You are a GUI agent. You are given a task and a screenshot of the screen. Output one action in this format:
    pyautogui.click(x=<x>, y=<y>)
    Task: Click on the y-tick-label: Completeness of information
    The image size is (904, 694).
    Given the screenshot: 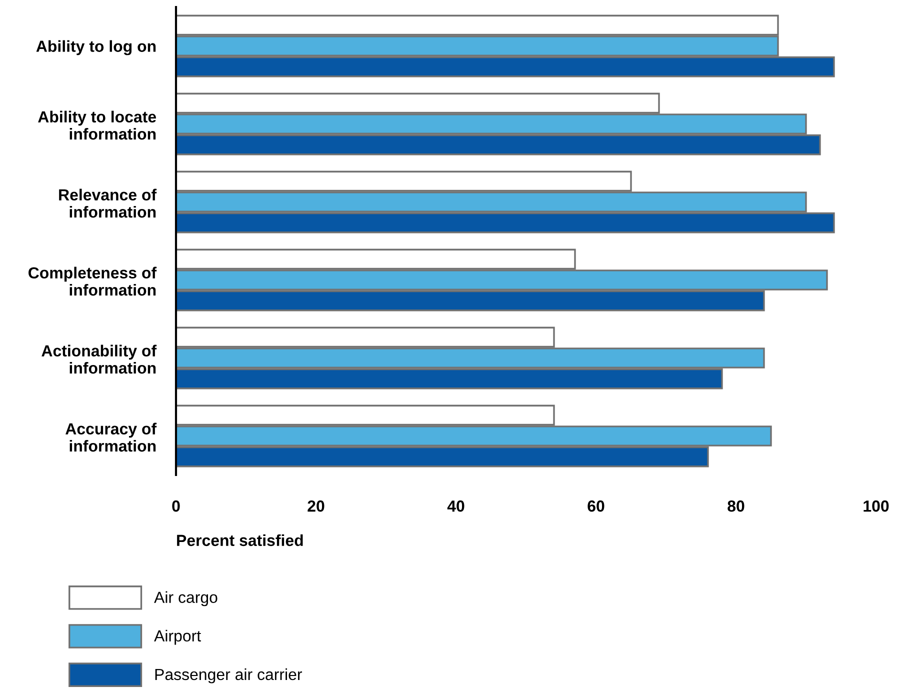 What is the action you would take?
    pyautogui.click(x=92, y=281)
    